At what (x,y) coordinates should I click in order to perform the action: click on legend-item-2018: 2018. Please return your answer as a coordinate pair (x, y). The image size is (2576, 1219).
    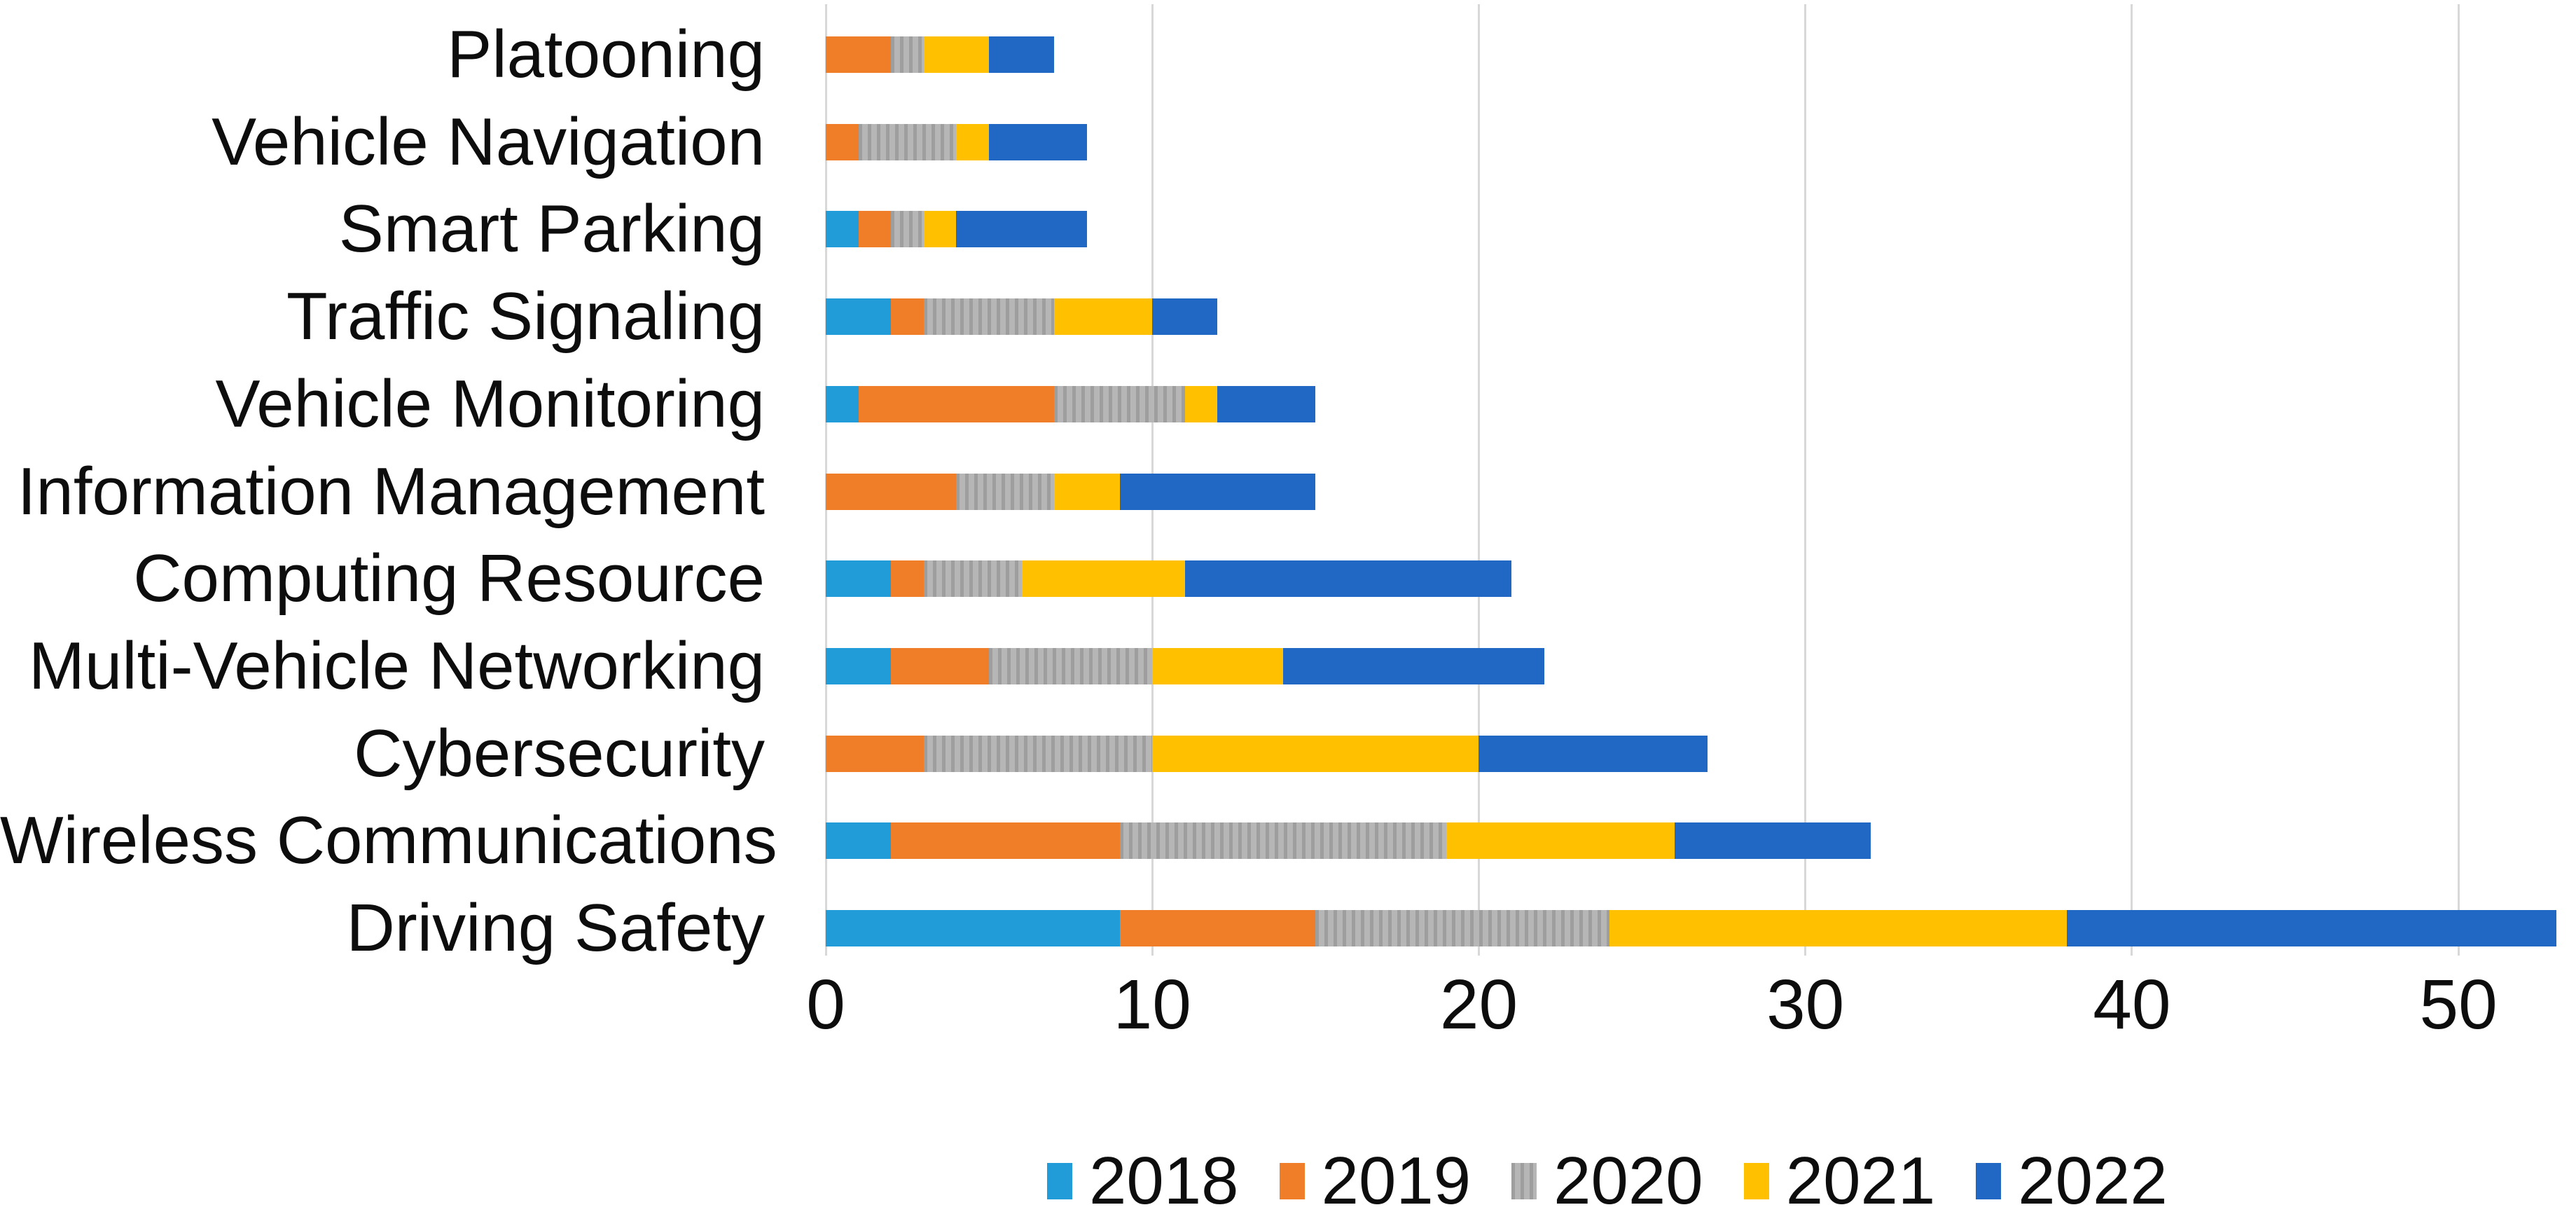
    Looking at the image, I should click on (1143, 1181).